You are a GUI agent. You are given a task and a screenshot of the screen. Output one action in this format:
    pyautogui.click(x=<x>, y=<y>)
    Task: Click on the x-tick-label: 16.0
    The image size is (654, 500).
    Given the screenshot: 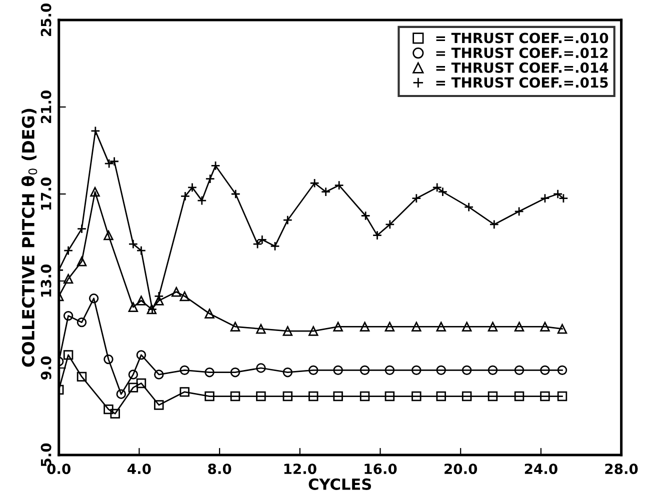 What is the action you would take?
    pyautogui.click(x=380, y=469)
    